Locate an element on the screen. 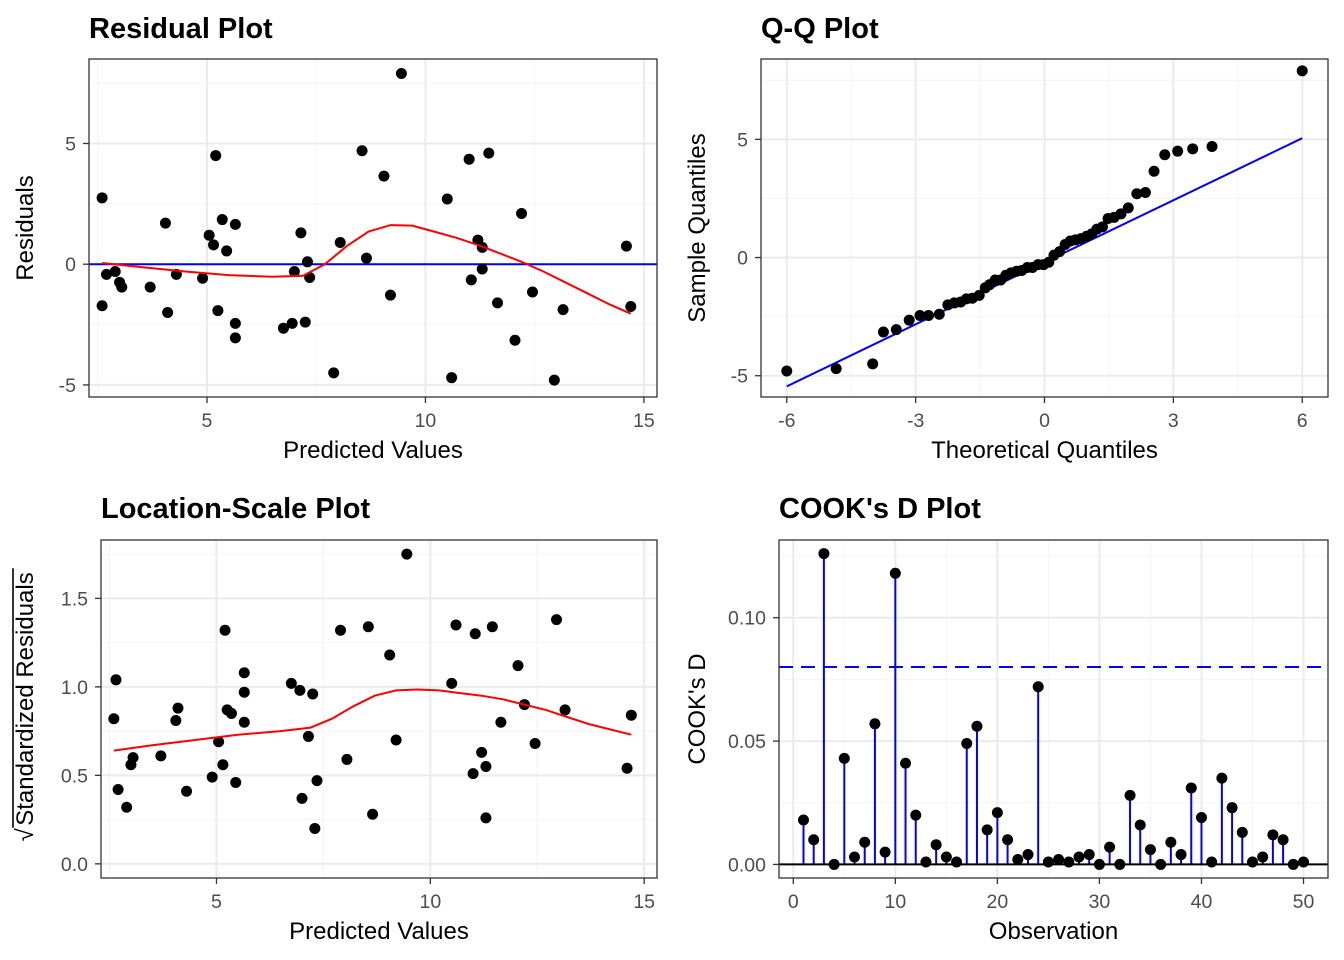  location-scale-y-axis-title: Standardized Residuals√ is located at coordinates (25, 704).